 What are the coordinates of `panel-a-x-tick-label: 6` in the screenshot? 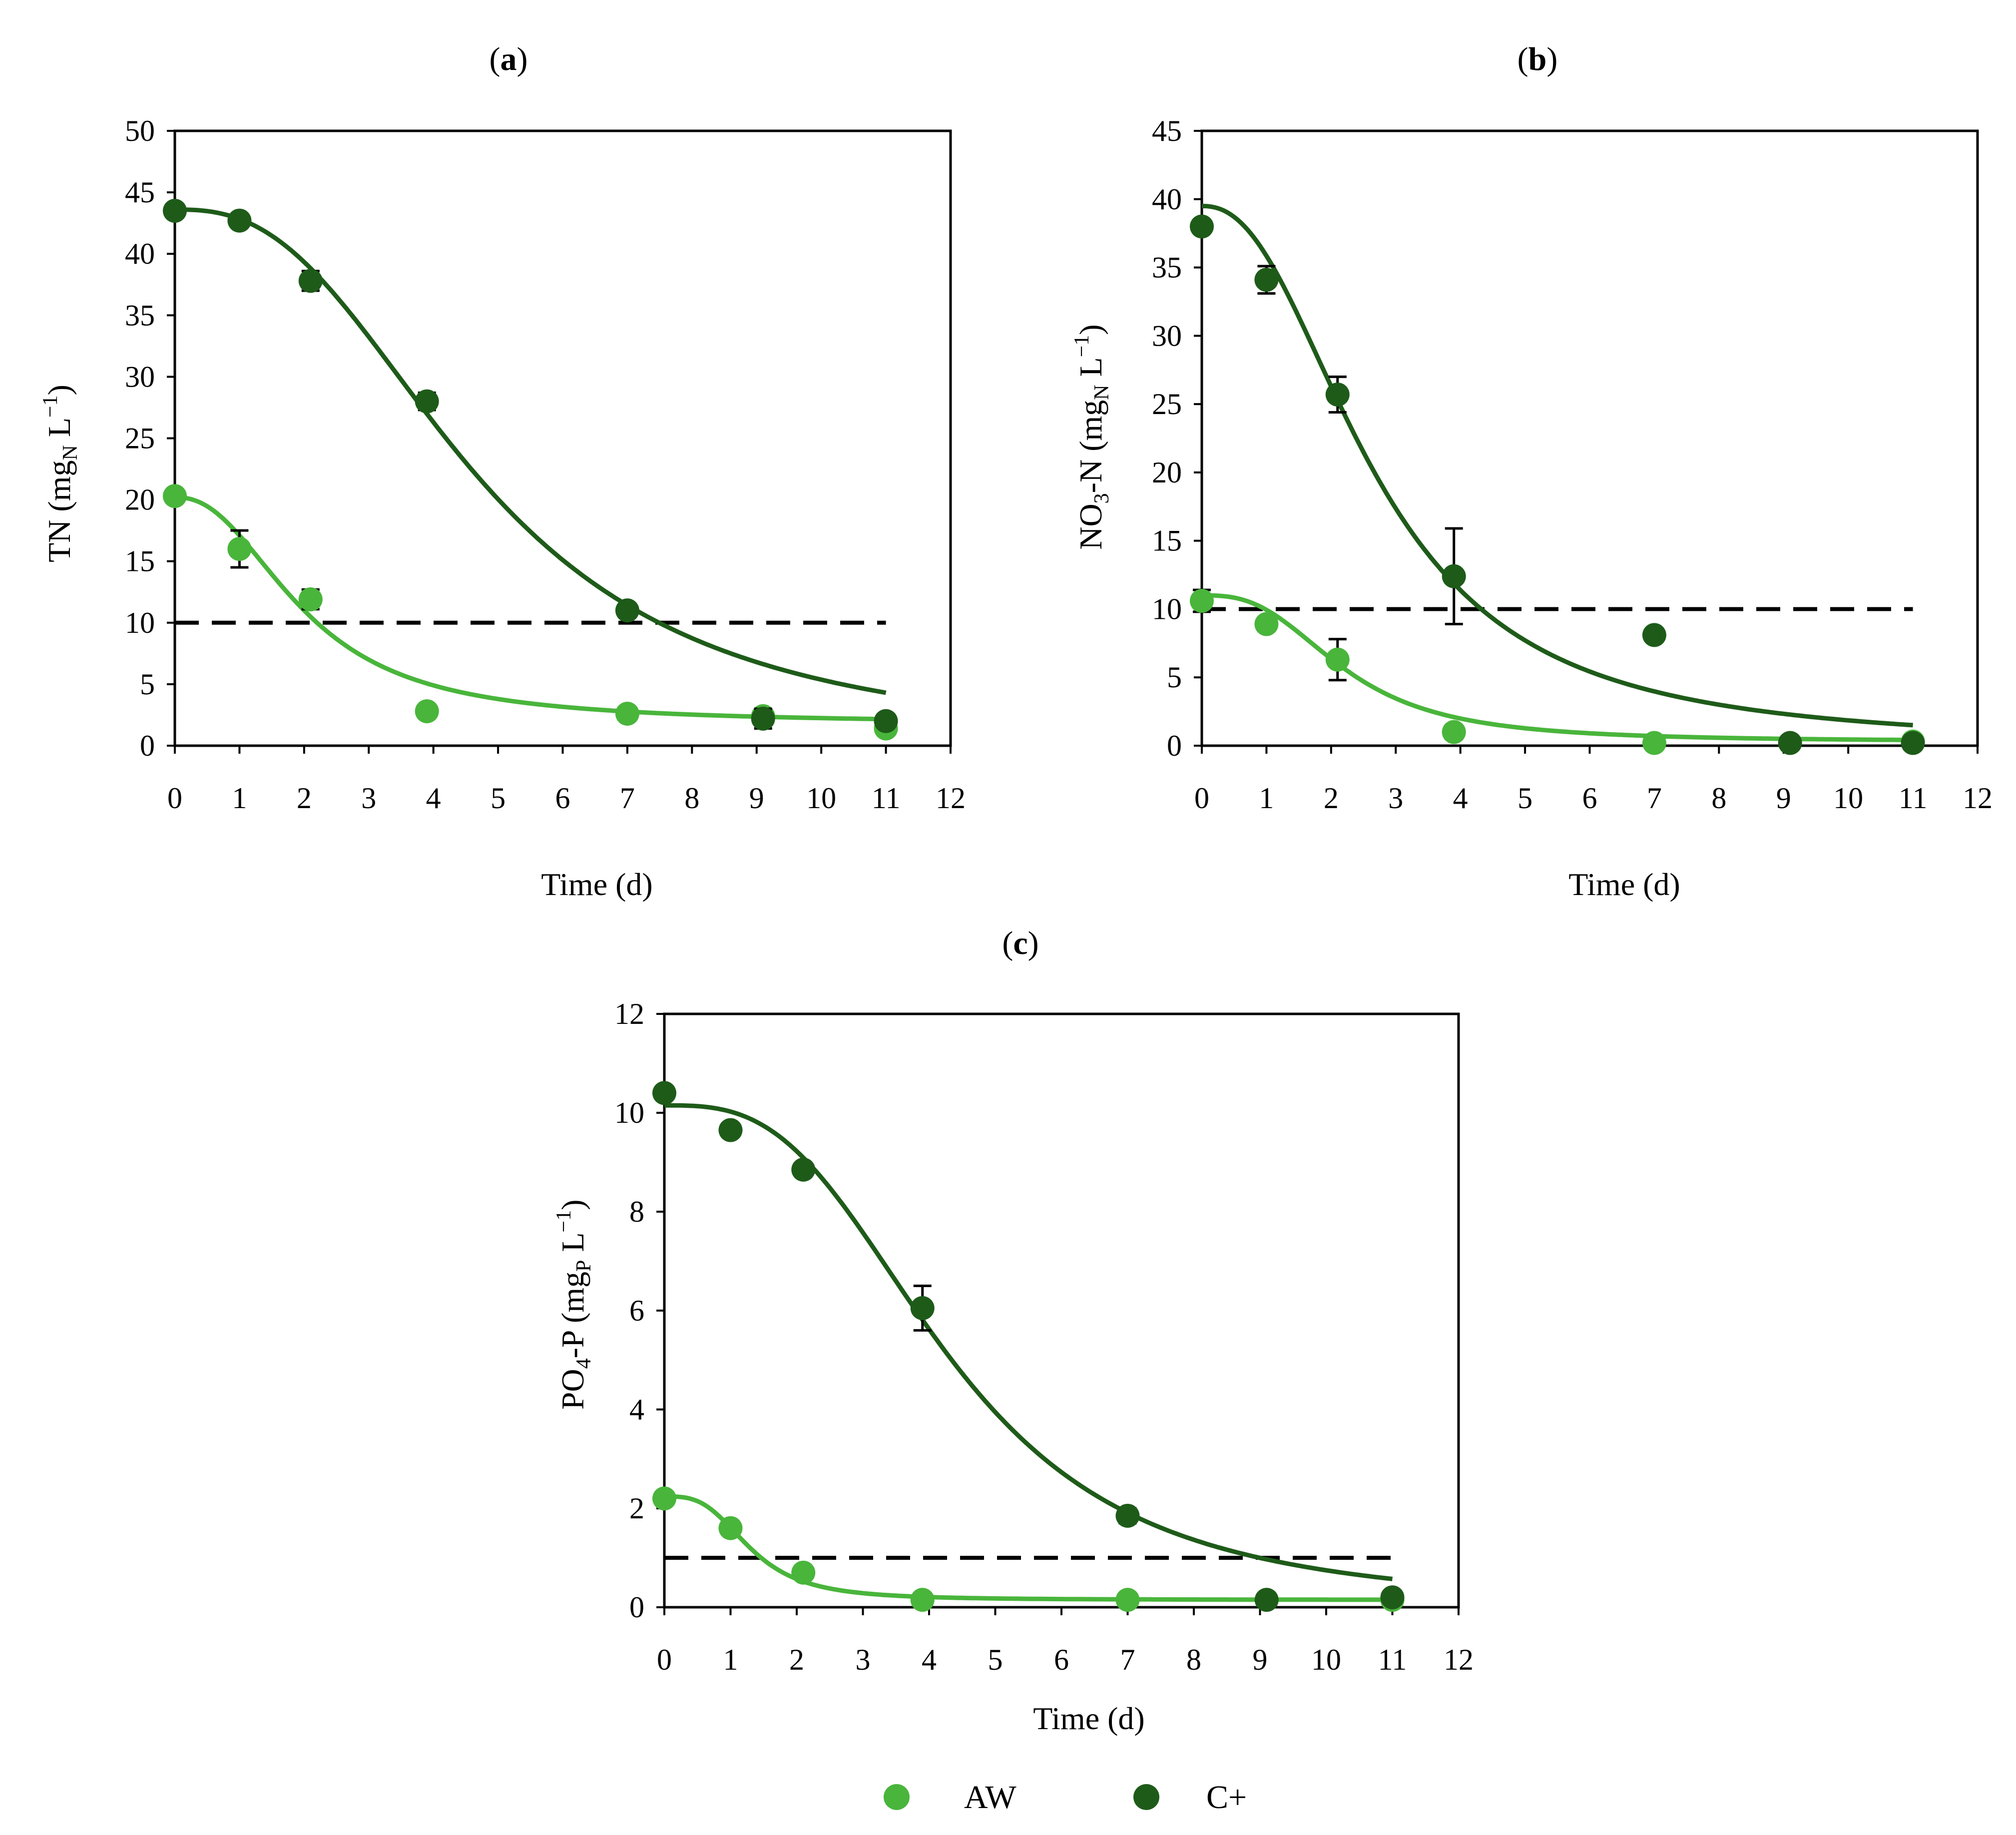 It's located at (562, 798).